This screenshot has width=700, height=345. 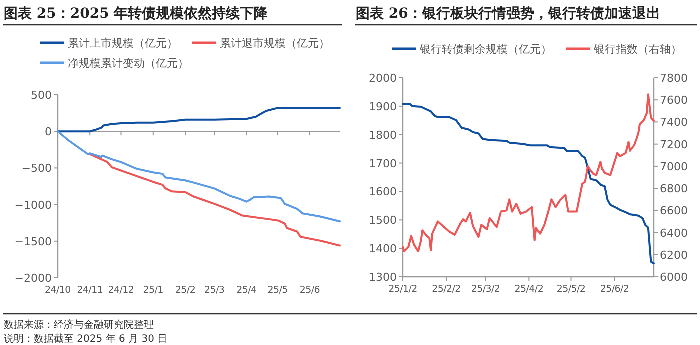 I want to click on x-tick-label: 25/3/2, so click(x=485, y=289).